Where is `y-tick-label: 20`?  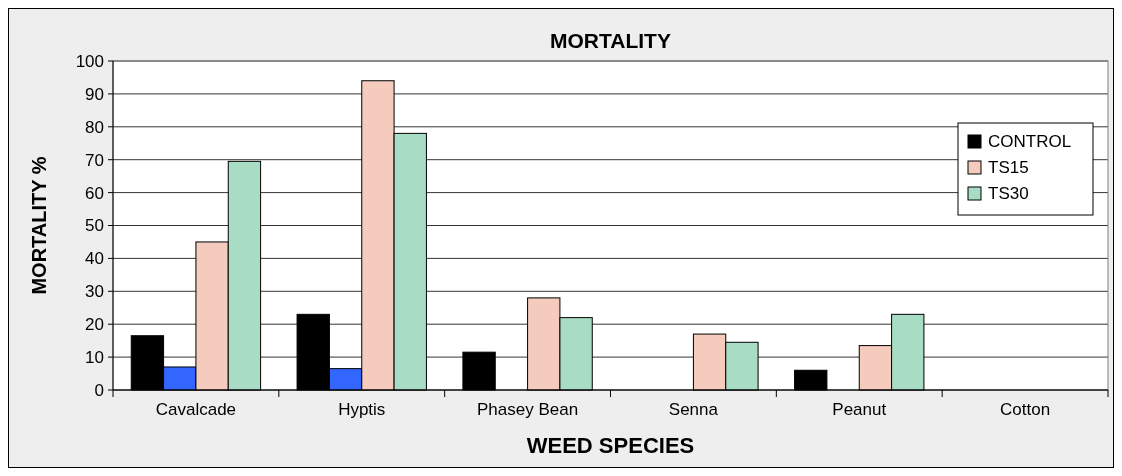
y-tick-label: 20 is located at coordinates (94, 325).